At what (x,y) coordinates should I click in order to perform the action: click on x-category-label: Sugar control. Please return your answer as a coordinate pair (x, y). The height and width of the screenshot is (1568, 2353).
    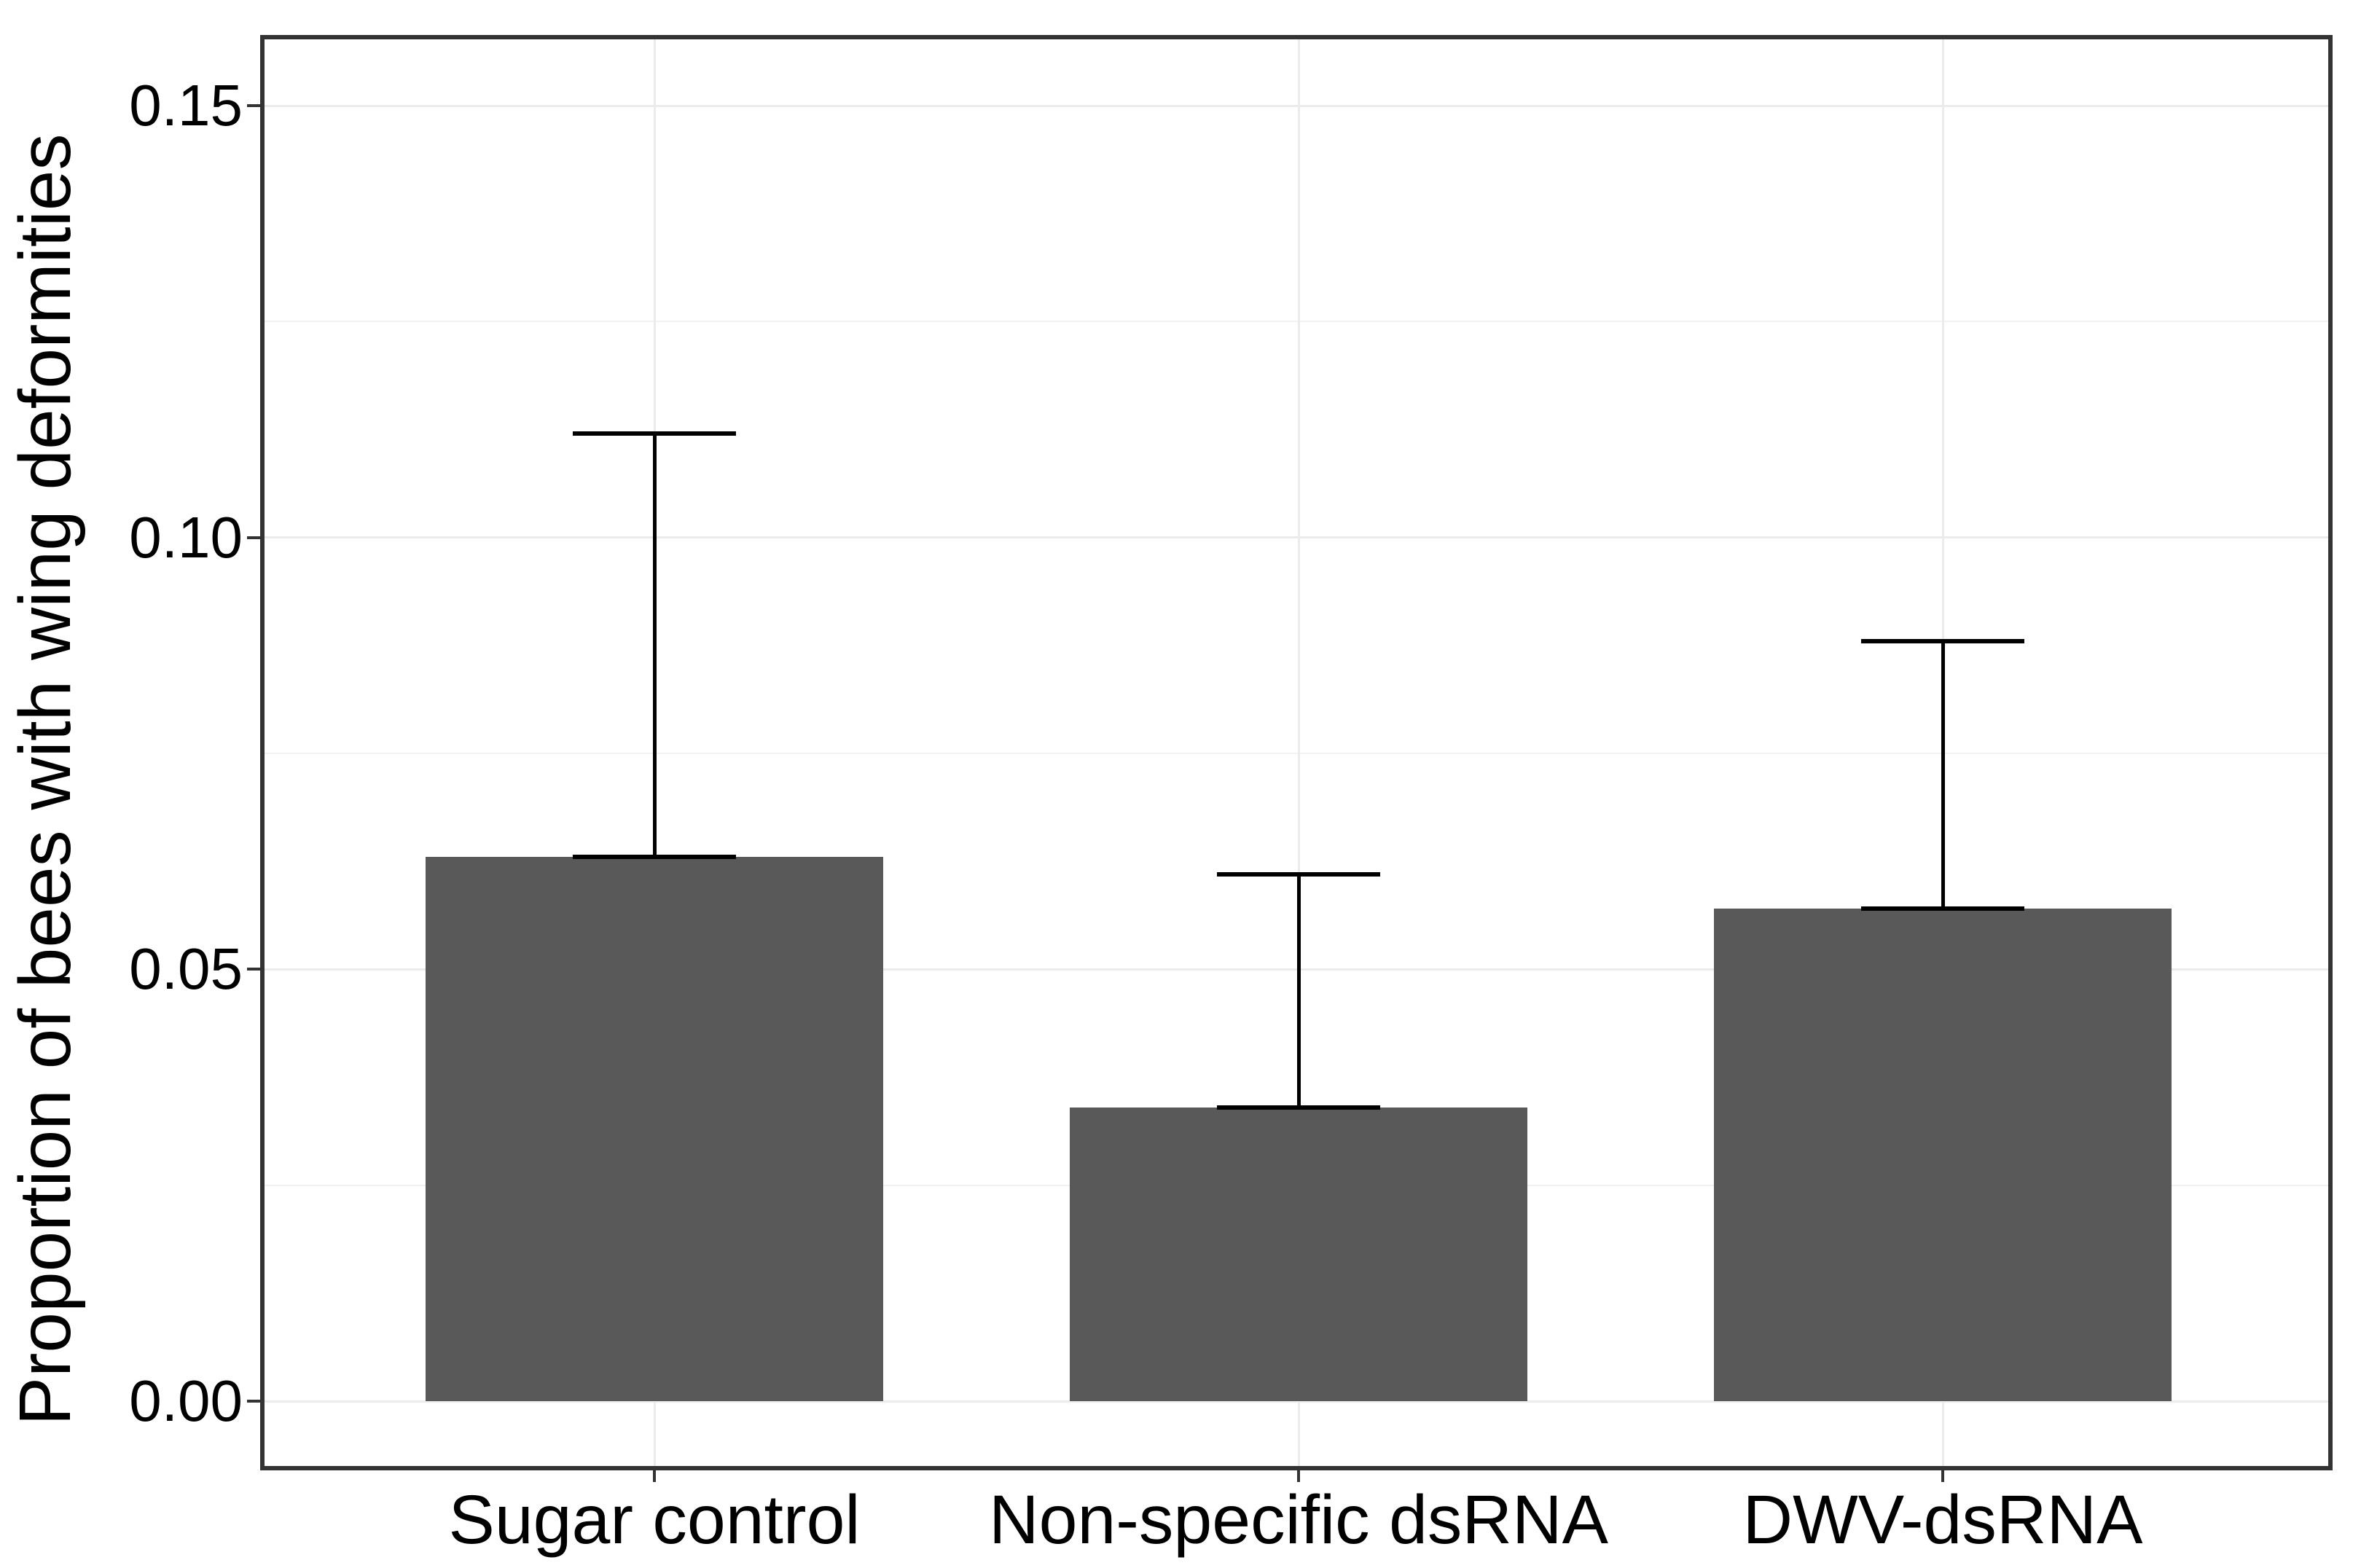
    Looking at the image, I should click on (654, 1520).